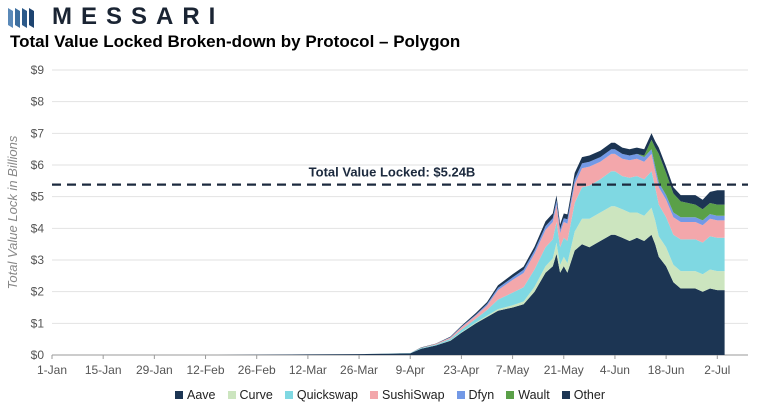 This screenshot has height=413, width=780. I want to click on y-tick-label: $2, so click(38, 292).